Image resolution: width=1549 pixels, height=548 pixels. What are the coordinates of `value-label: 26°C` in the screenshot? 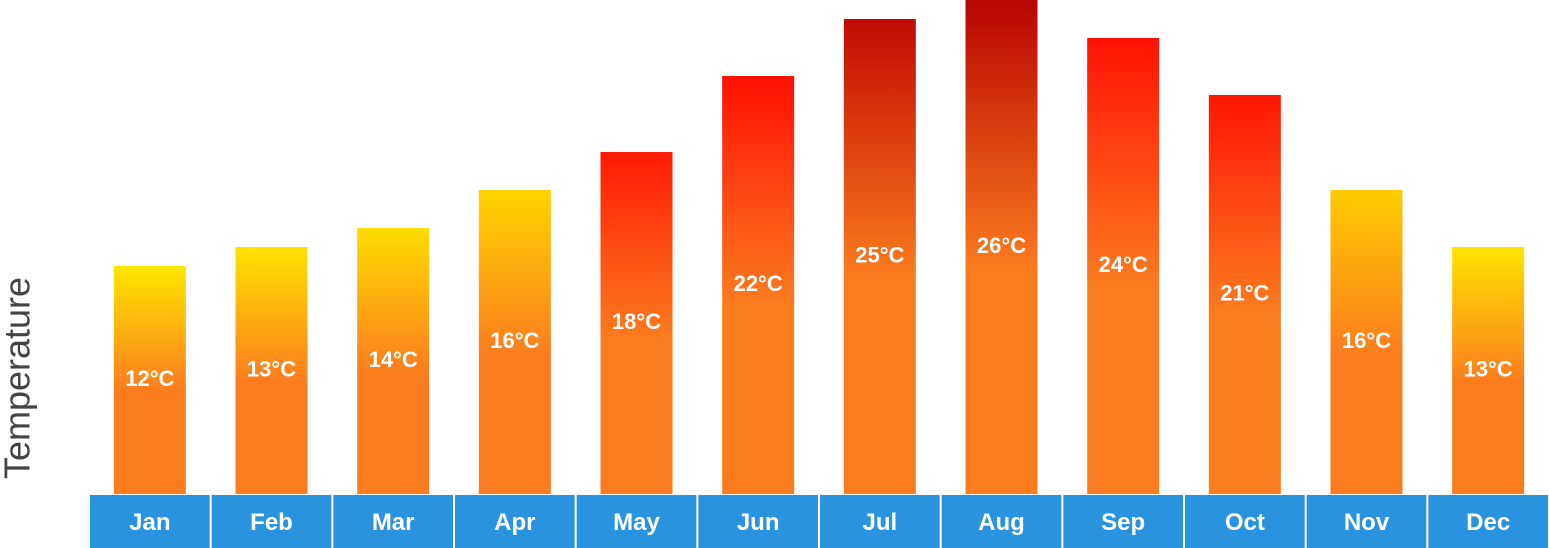 It's located at (1001, 245).